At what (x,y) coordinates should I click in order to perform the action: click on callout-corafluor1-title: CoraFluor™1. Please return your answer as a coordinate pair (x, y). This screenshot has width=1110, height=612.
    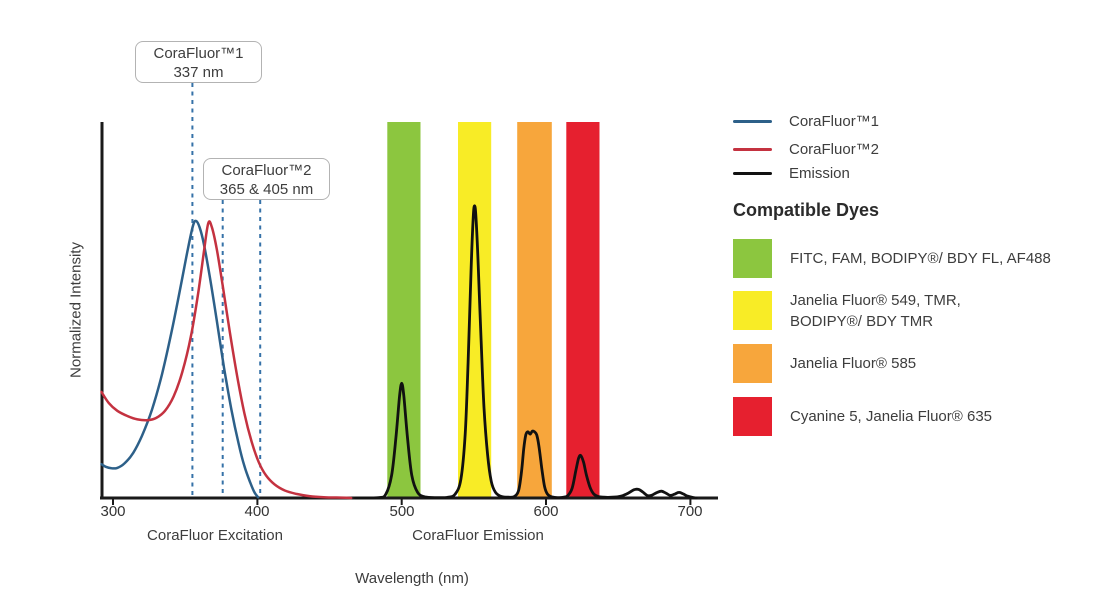
    Looking at the image, I should click on (198, 53).